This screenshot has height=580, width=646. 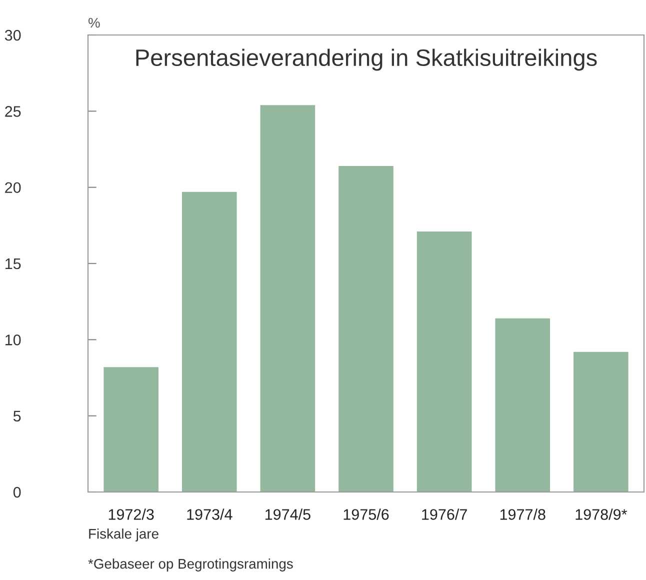 I want to click on y-axis-title: %, so click(x=94, y=23).